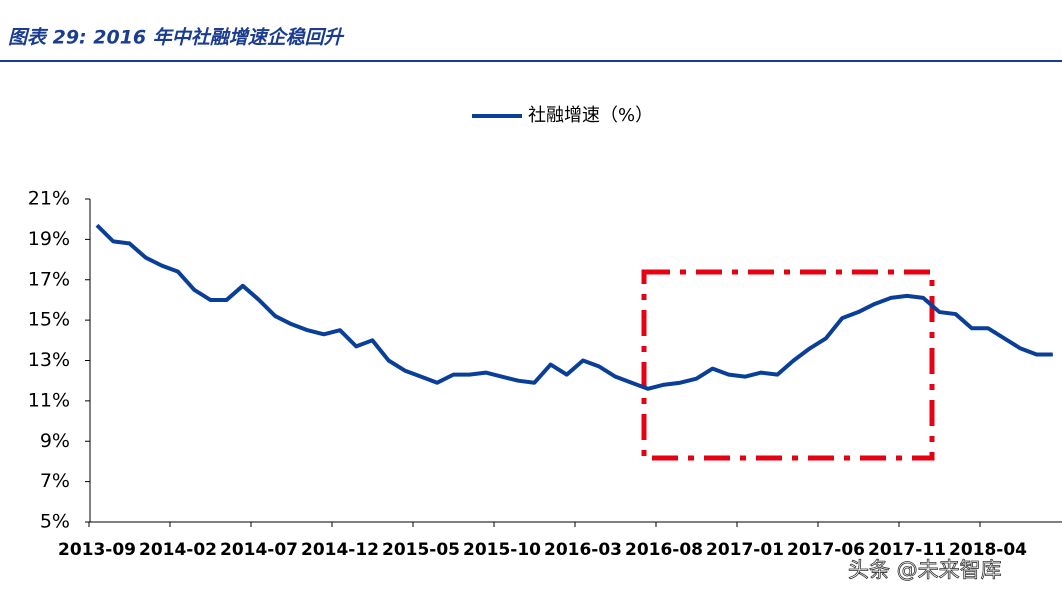 This screenshot has height=599, width=1062. Describe the element at coordinates (907, 550) in the screenshot. I see `x-tick-label: 2017-11` at that location.